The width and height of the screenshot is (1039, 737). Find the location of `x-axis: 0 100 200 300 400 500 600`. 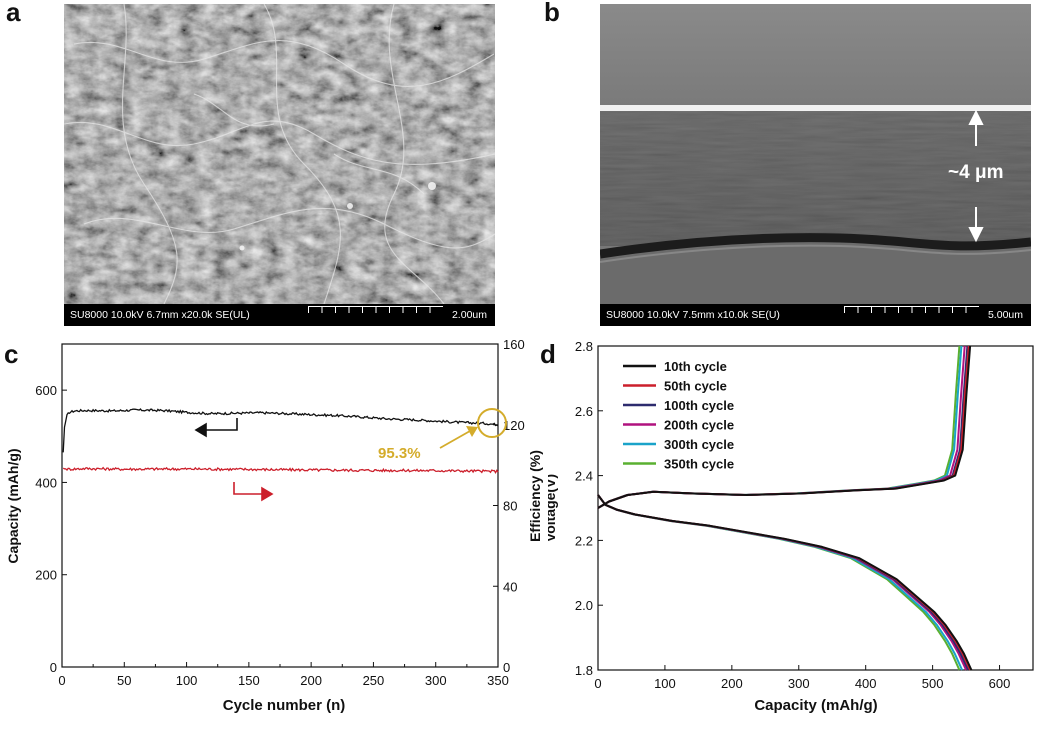

x-axis: 0 100 200 300 400 500 600 is located at coordinates (802, 678).